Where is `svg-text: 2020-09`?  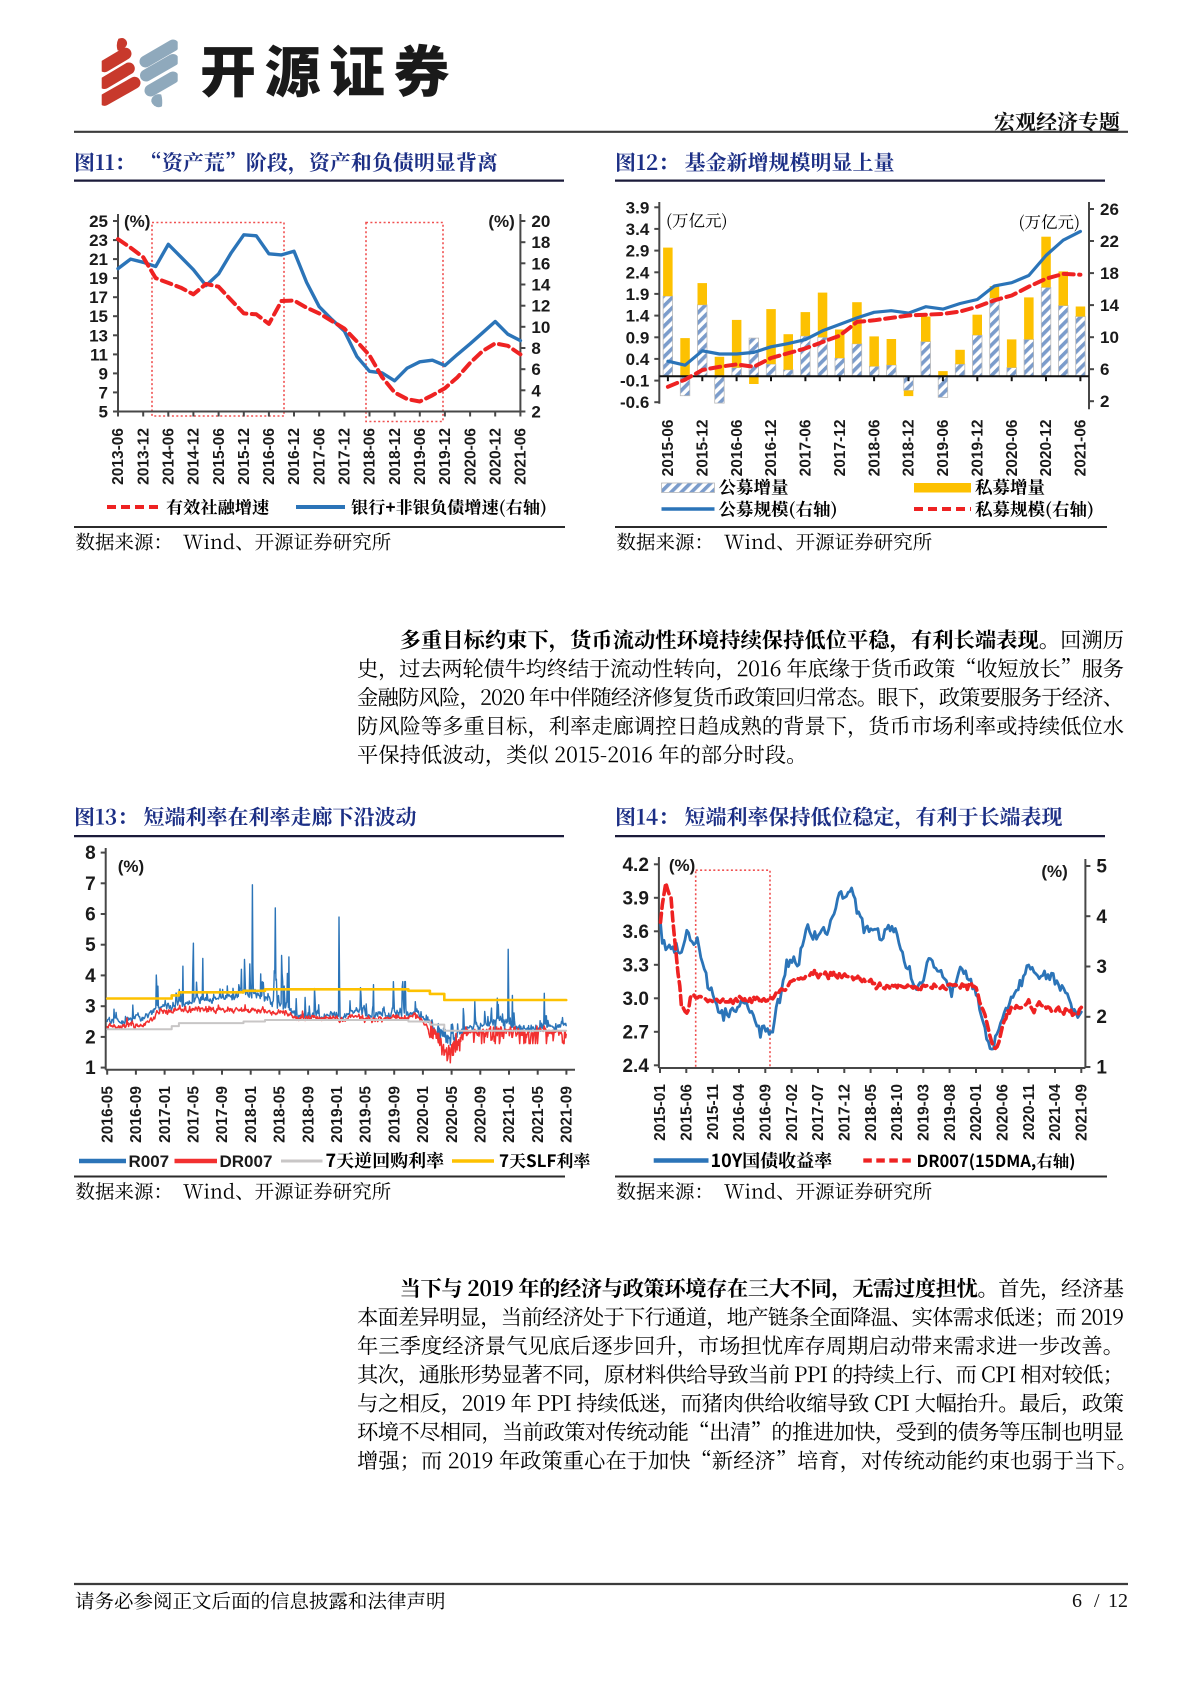
svg-text: 2020-09 is located at coordinates (481, 1114).